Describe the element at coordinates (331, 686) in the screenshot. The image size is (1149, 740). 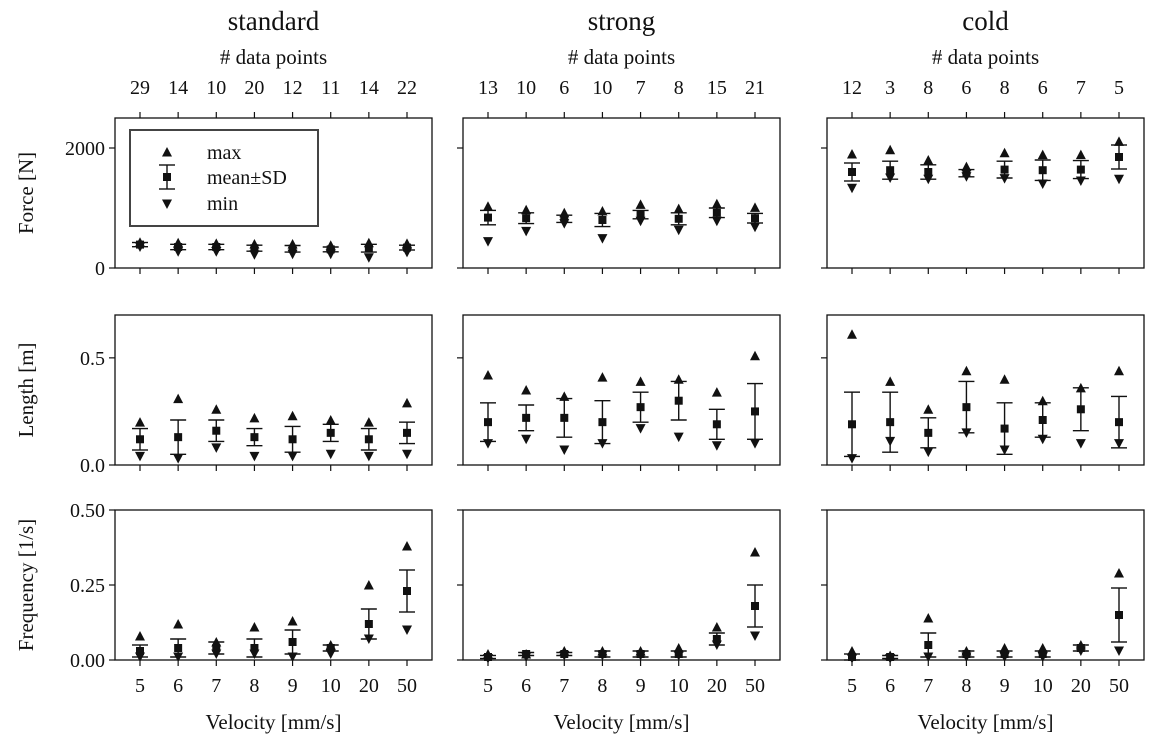
I see `x-tick-label-standard-frequency: 10` at that location.